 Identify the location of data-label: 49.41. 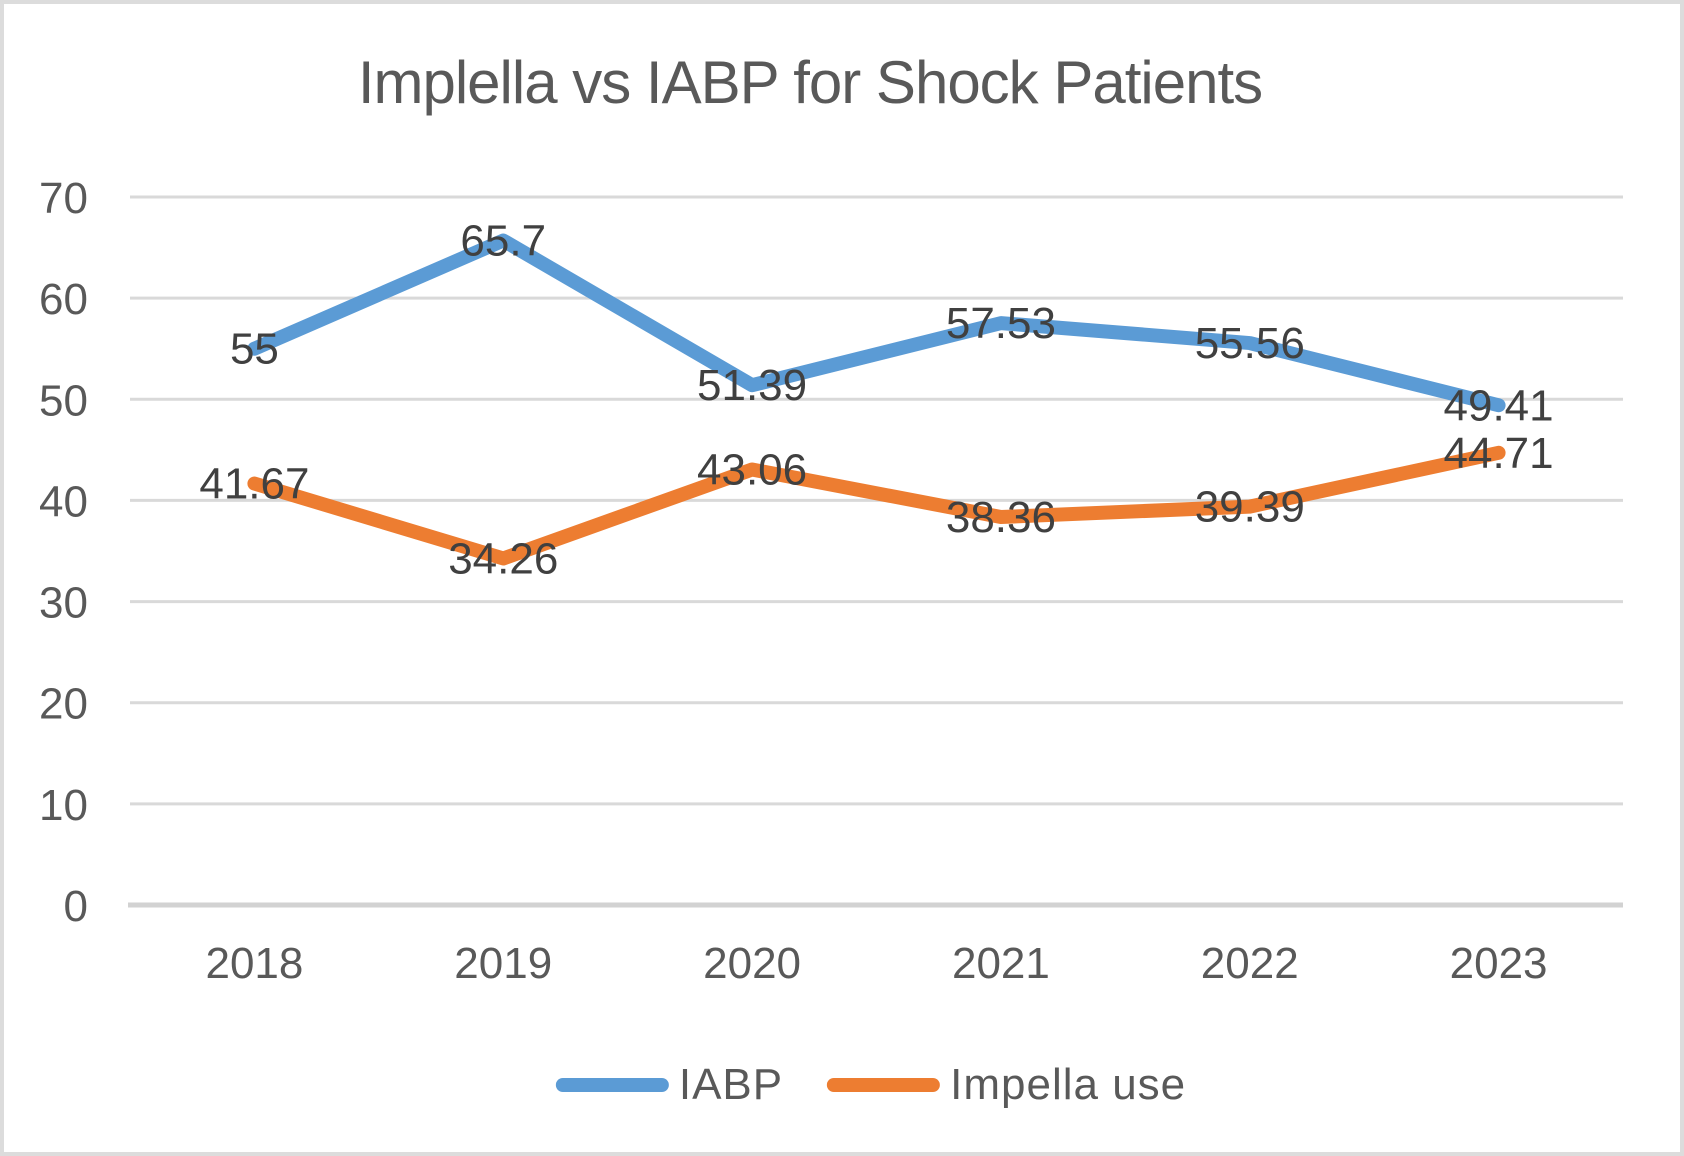
(1499, 405).